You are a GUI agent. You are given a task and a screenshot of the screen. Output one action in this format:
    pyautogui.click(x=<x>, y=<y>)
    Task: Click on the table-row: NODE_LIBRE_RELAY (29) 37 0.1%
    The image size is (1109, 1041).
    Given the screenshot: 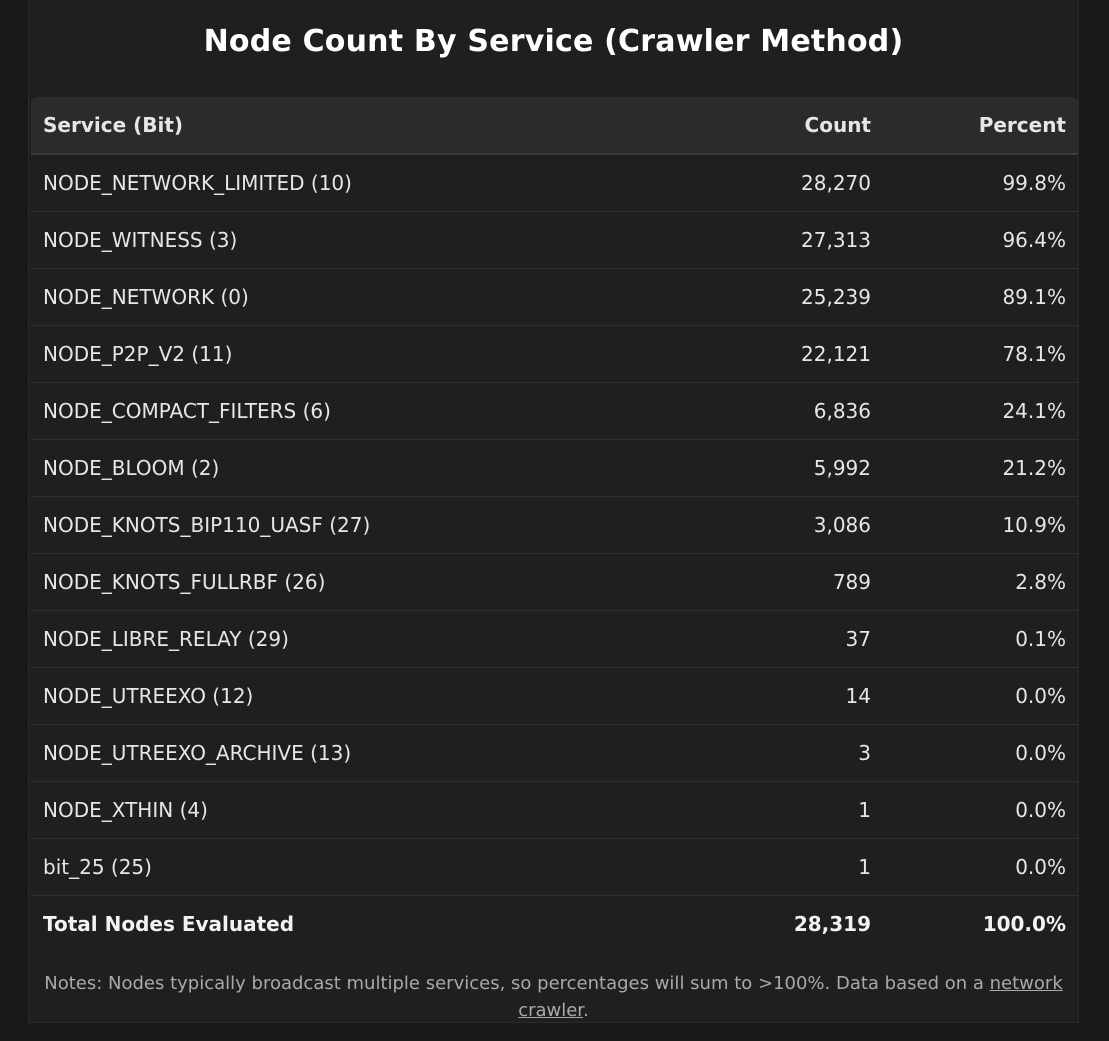 What is the action you would take?
    pyautogui.click(x=554, y=639)
    